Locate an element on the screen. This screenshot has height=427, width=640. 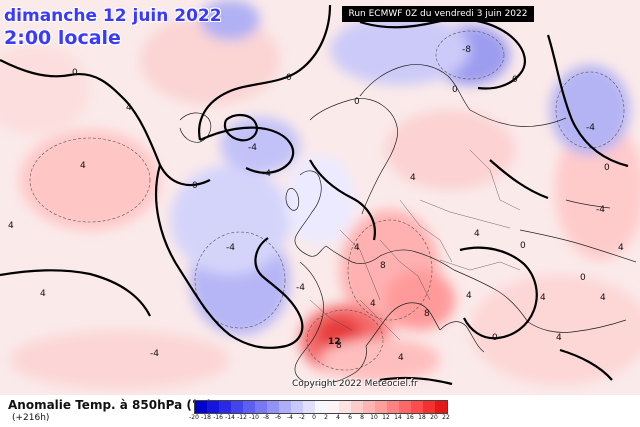
contour-label: 12 is located at coordinates (334, 342).